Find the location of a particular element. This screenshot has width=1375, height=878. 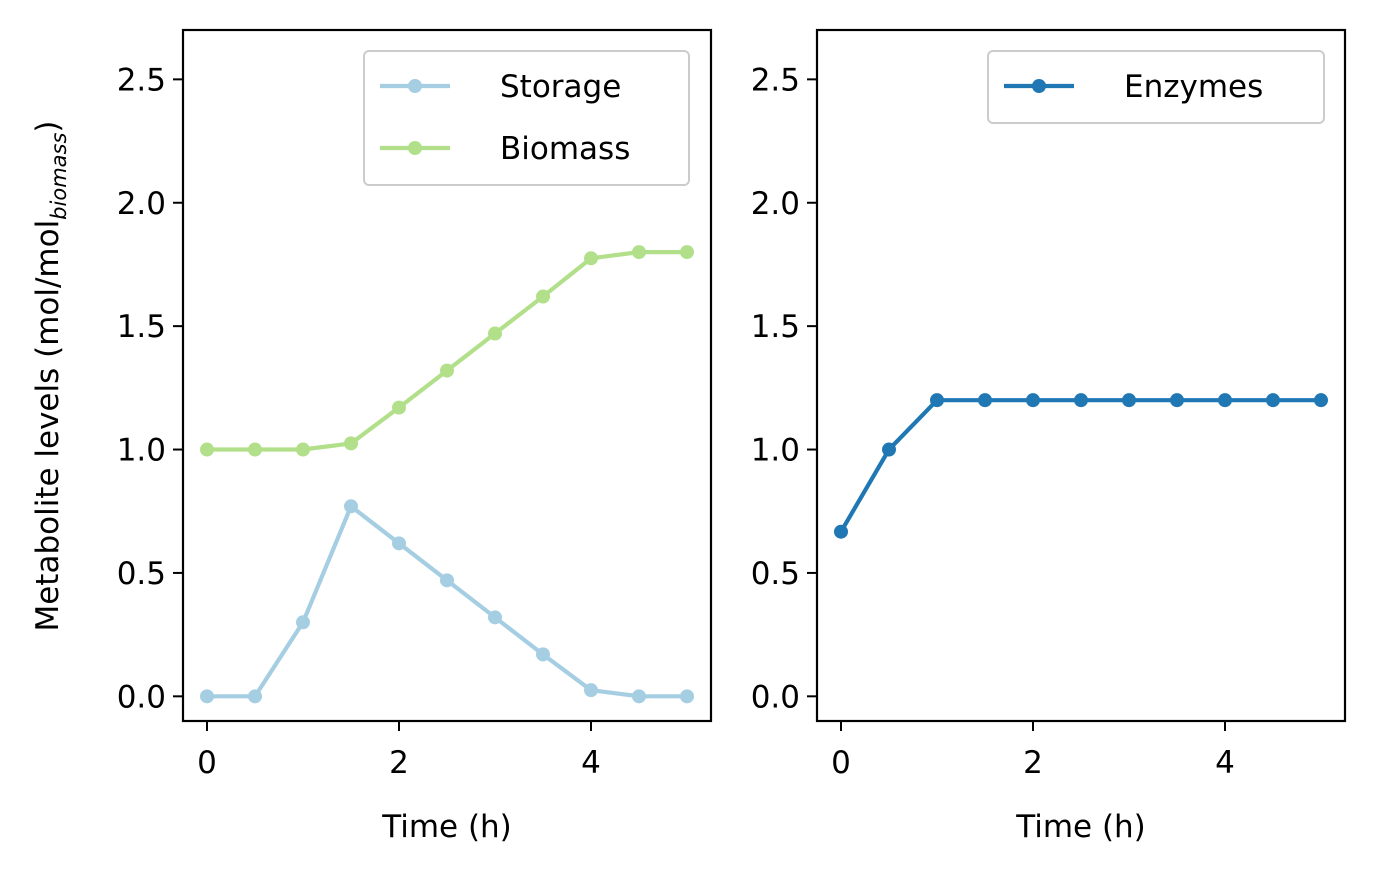

y-axis-label-subscript: biomass is located at coordinates (59, 176).